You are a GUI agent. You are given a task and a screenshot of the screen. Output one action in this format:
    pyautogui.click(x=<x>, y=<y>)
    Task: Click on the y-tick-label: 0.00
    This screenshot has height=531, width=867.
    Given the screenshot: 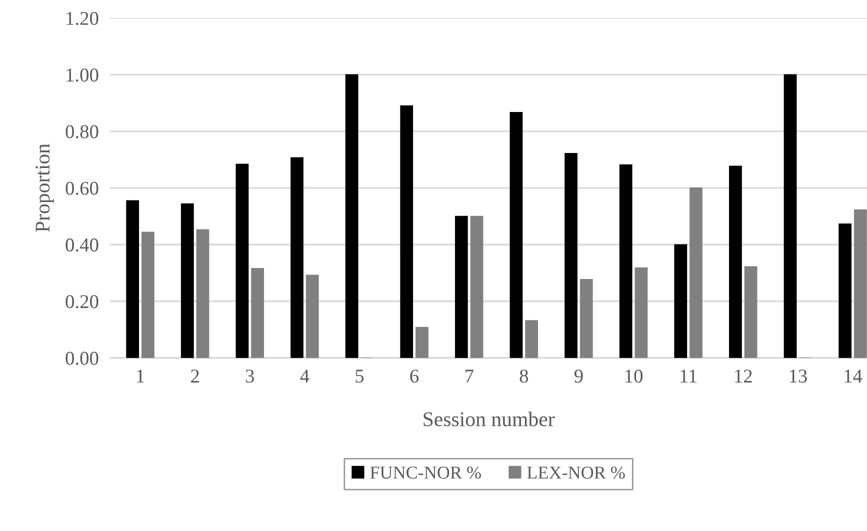 What is the action you would take?
    pyautogui.click(x=82, y=358)
    